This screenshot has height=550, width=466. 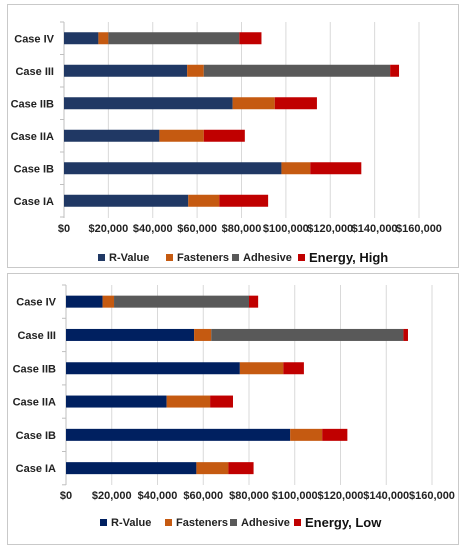 What do you see at coordinates (348, 257) in the screenshot?
I see `legend-label: Energy, High` at bounding box center [348, 257].